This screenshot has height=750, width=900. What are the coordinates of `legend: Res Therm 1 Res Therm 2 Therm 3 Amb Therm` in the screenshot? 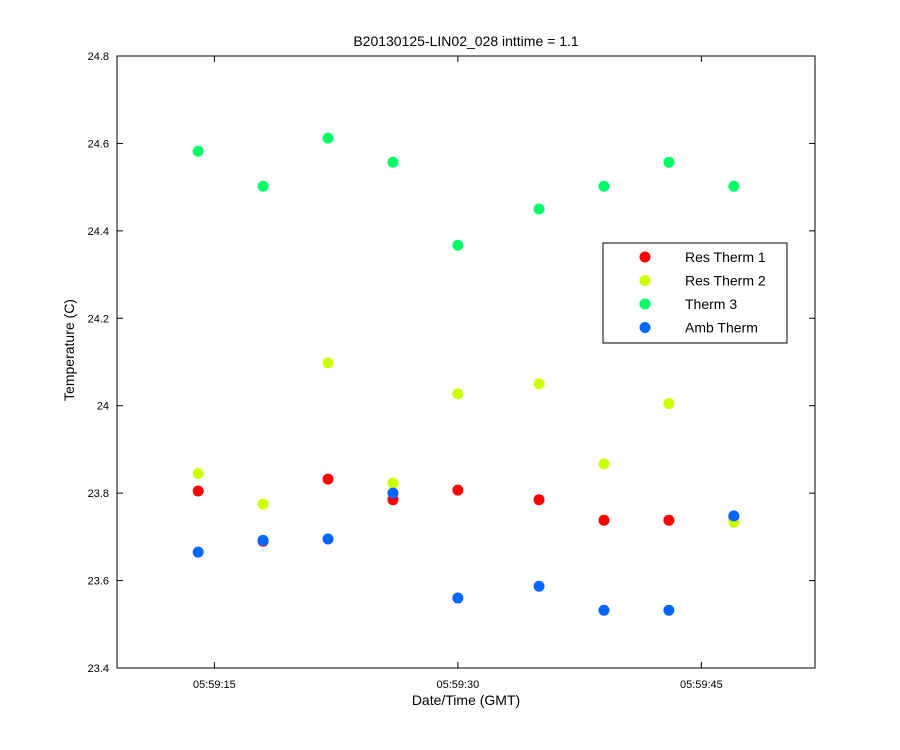 It's located at (695, 293).